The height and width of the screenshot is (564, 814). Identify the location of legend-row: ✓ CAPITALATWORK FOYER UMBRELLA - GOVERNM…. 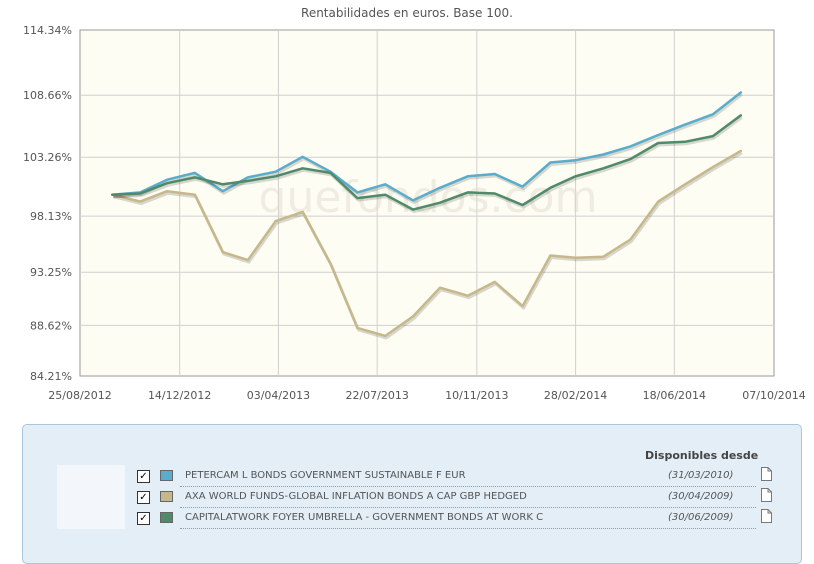
(413, 518).